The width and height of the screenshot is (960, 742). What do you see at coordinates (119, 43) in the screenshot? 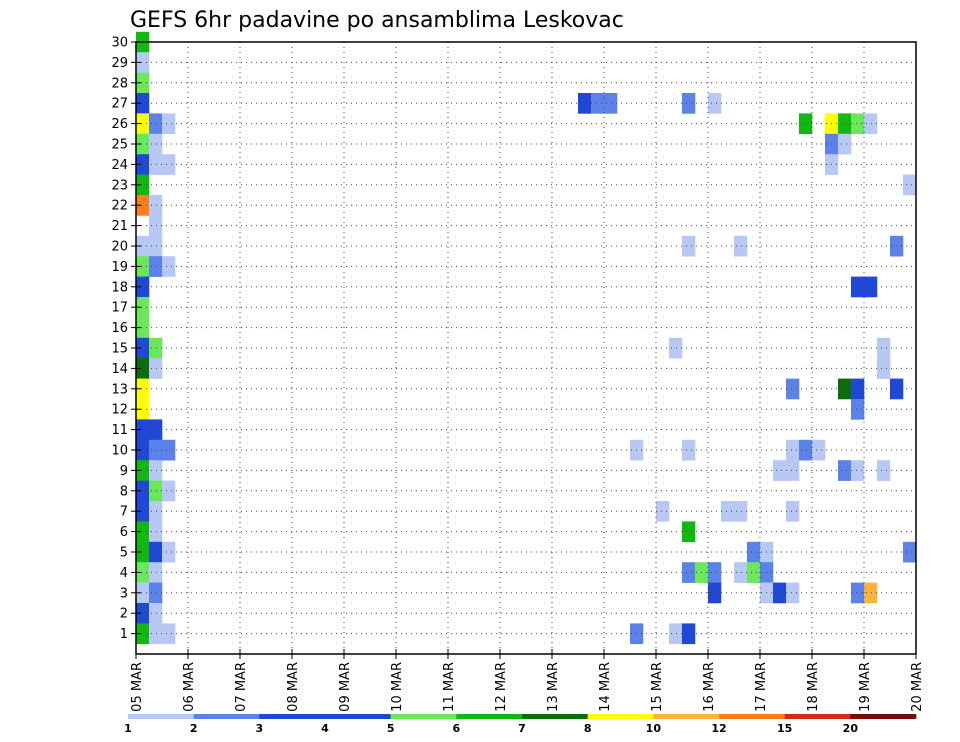
I see `y-tick-label: 30` at bounding box center [119, 43].